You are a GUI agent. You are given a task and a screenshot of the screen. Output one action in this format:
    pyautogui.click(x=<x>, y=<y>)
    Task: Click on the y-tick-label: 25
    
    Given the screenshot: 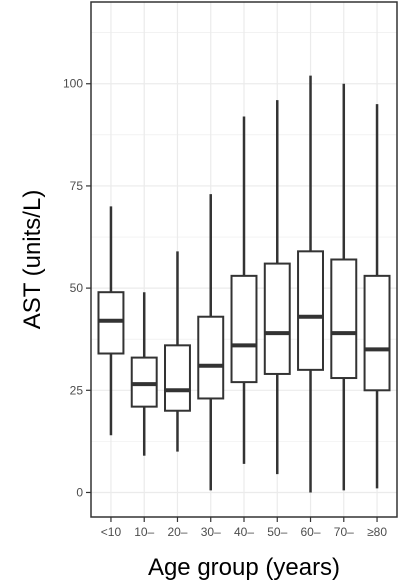 What is the action you would take?
    pyautogui.click(x=77, y=390)
    